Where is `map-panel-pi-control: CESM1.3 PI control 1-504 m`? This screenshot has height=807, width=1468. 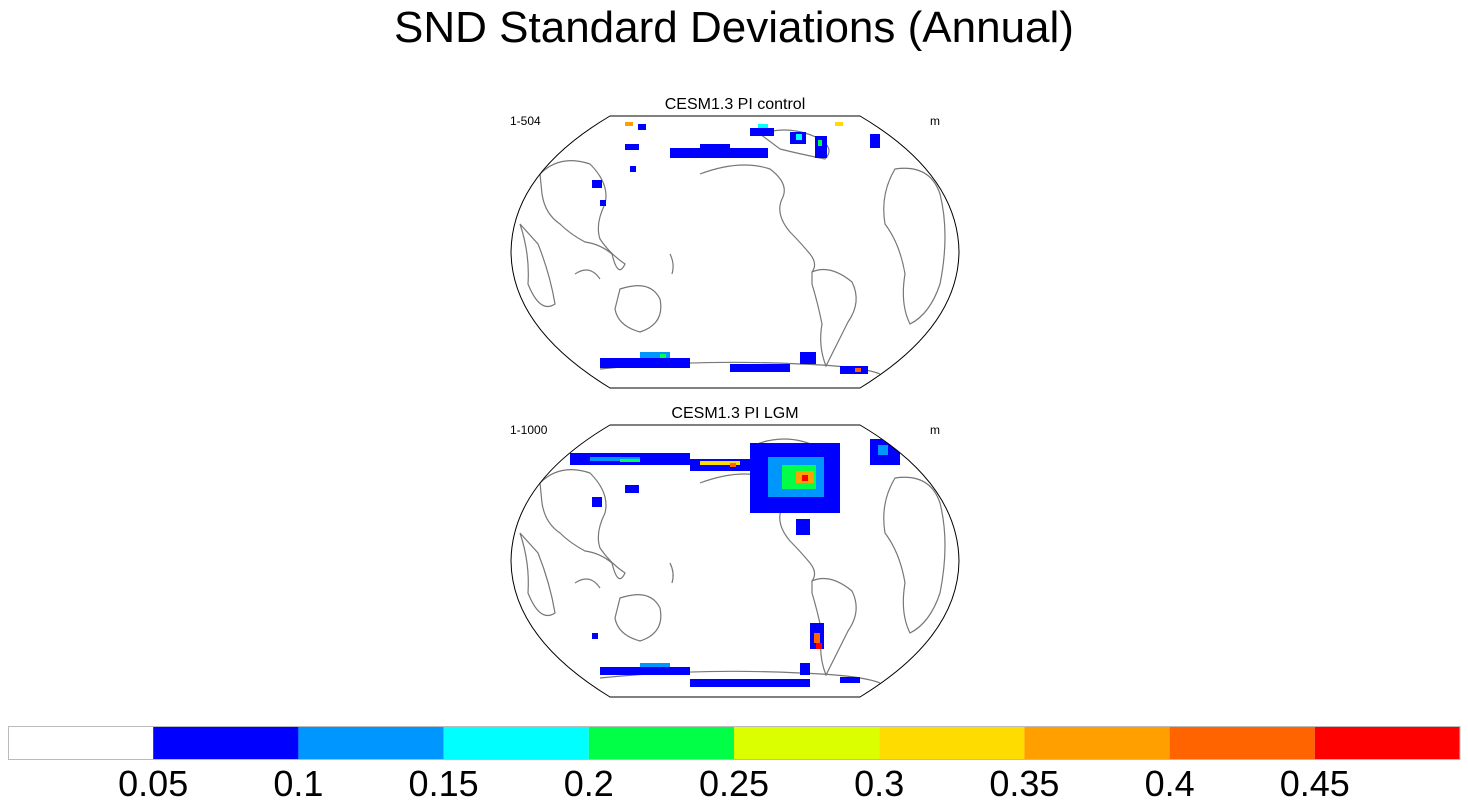 map-panel-pi-control: CESM1.3 PI control 1-504 m is located at coordinates (735, 242).